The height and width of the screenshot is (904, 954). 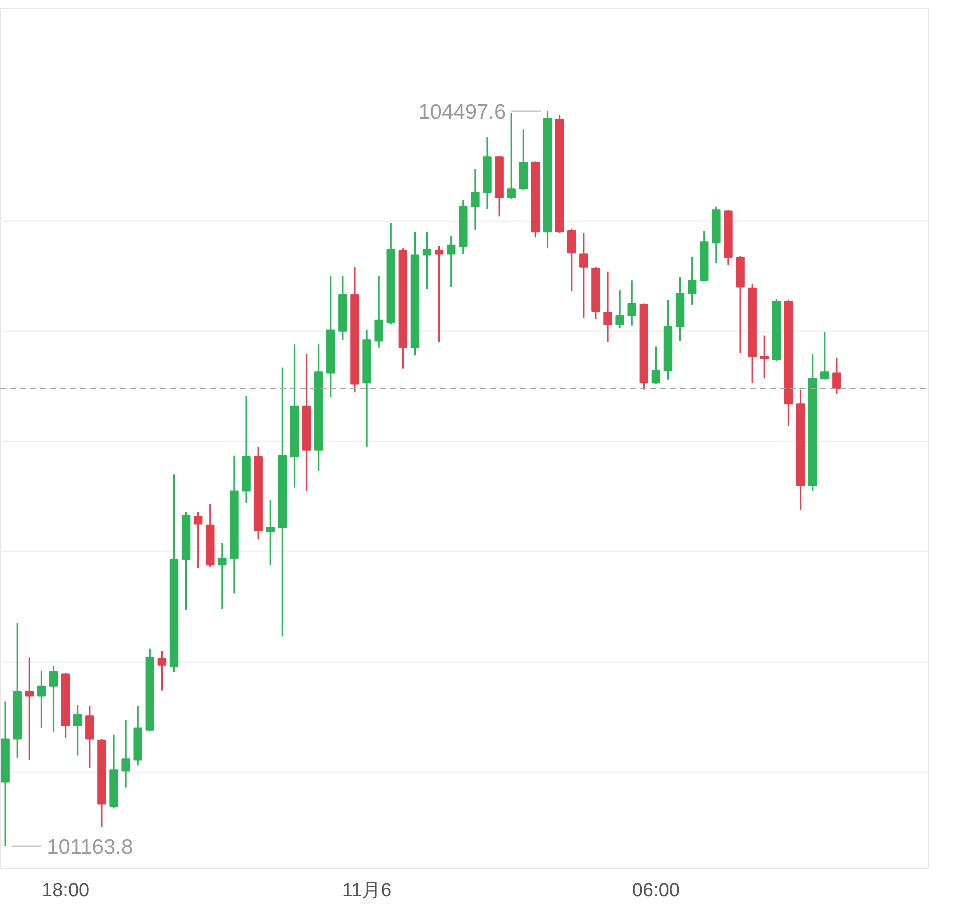 I want to click on annotation: 101163.8, so click(x=90, y=847).